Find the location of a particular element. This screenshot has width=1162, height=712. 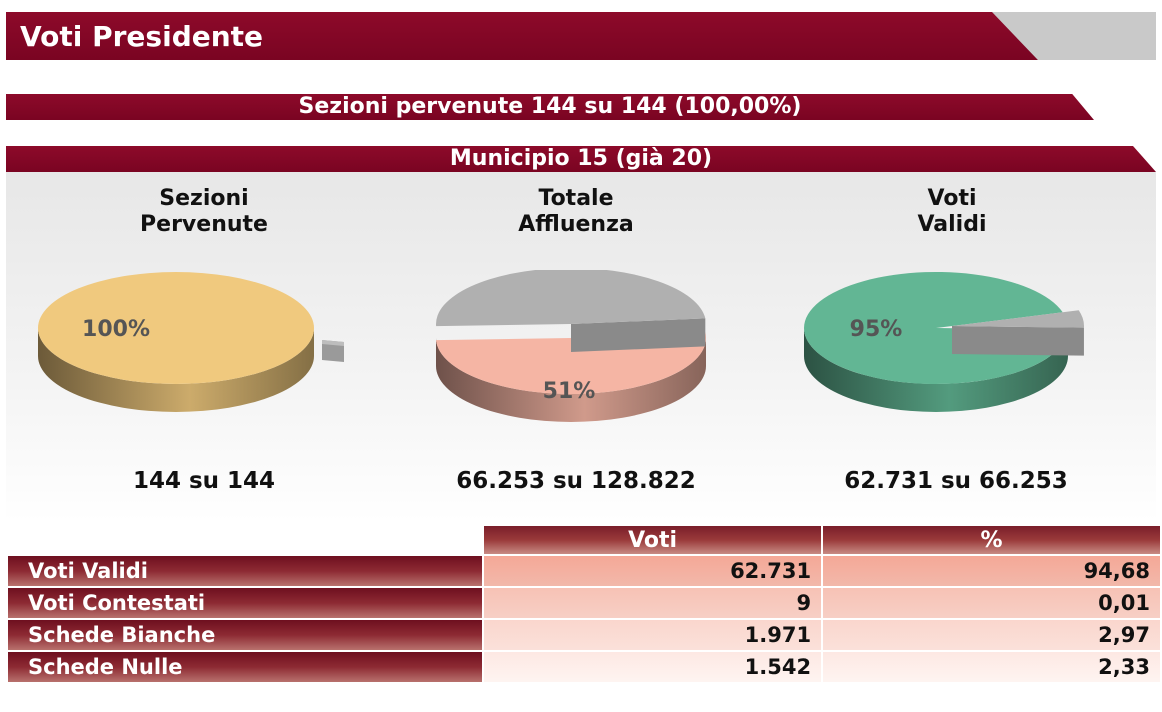

title-bar: Voti Presidente is located at coordinates (523, 36).